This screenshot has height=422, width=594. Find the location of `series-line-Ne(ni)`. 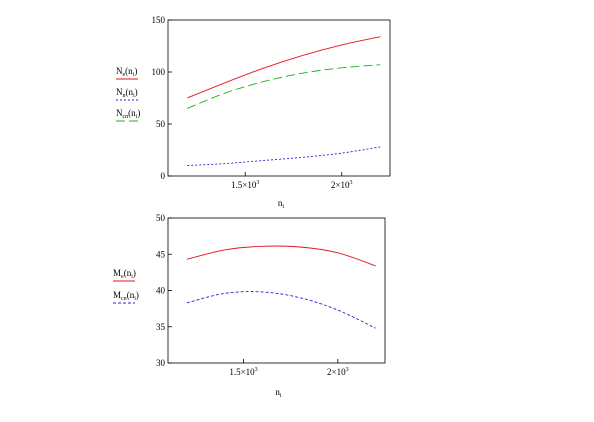

series-line-Ne(ni) is located at coordinates (284, 67).